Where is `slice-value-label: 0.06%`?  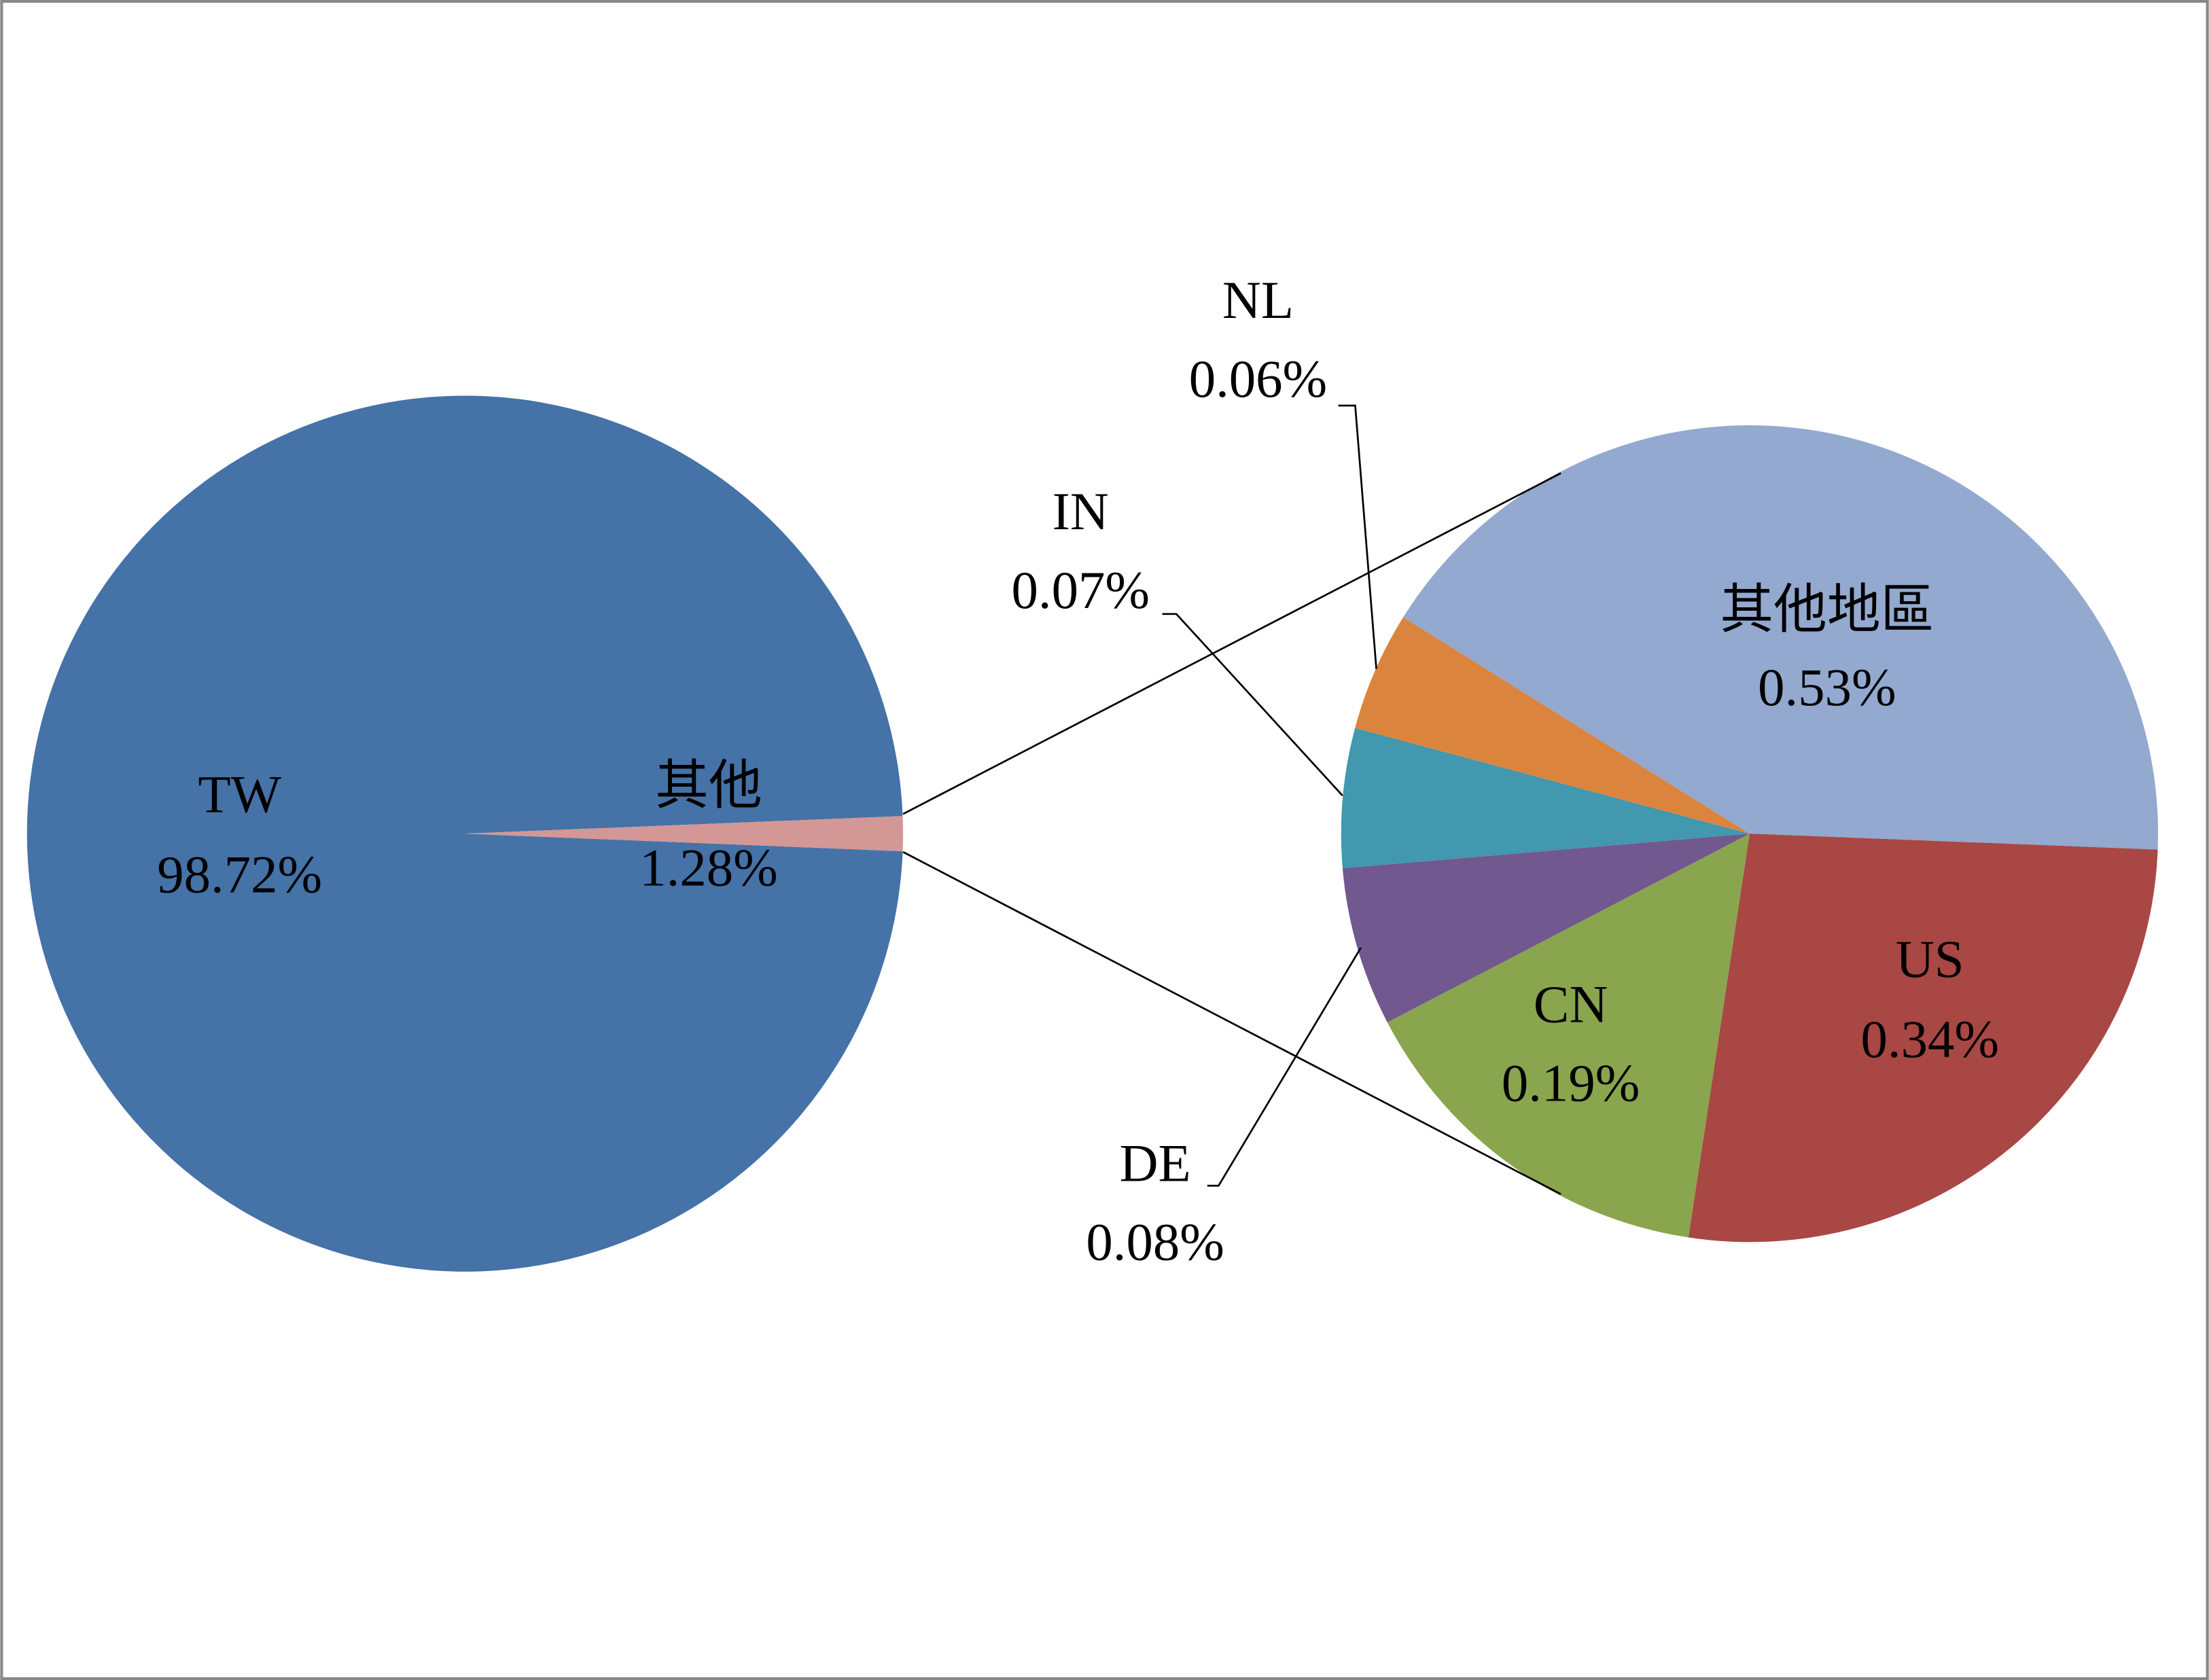
slice-value-label: 0.06% is located at coordinates (1258, 379).